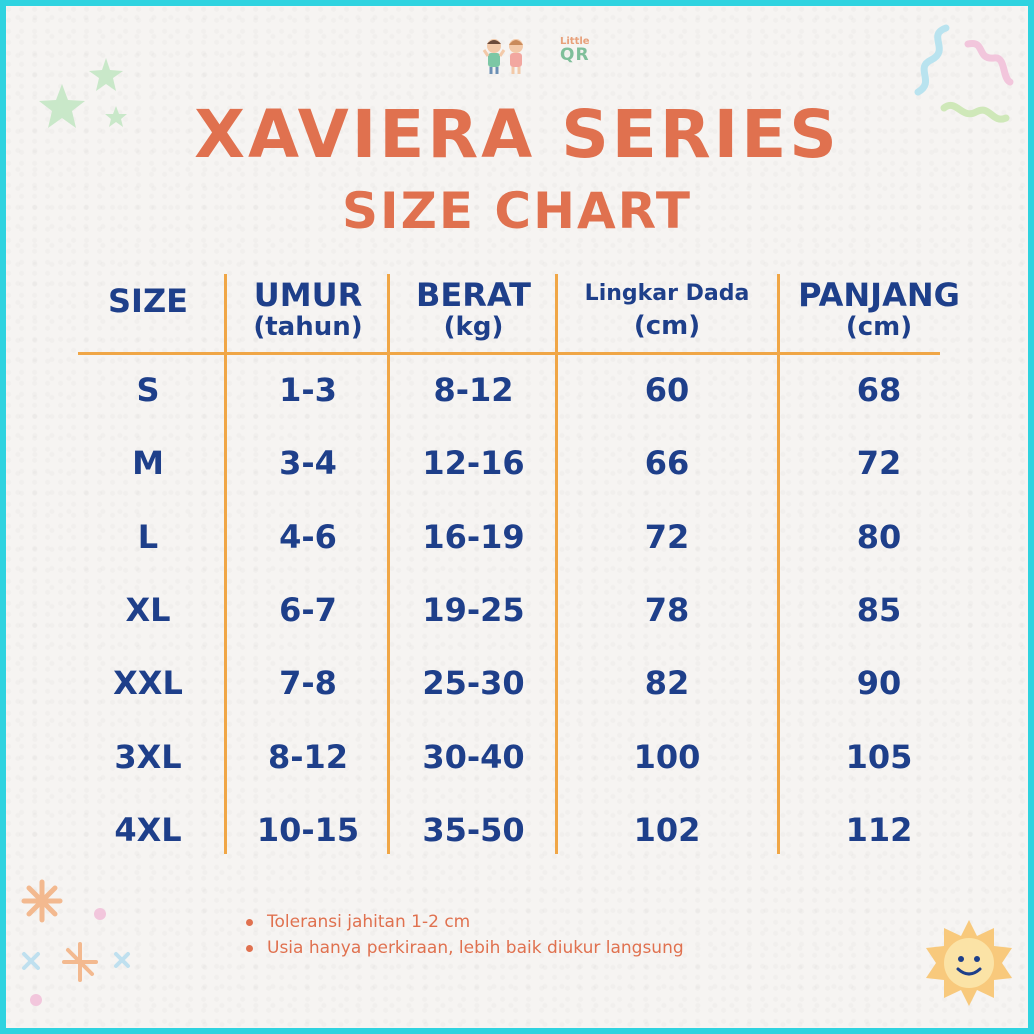  What do you see at coordinates (473, 537) in the screenshot?
I see `table-cell: 16-19` at bounding box center [473, 537].